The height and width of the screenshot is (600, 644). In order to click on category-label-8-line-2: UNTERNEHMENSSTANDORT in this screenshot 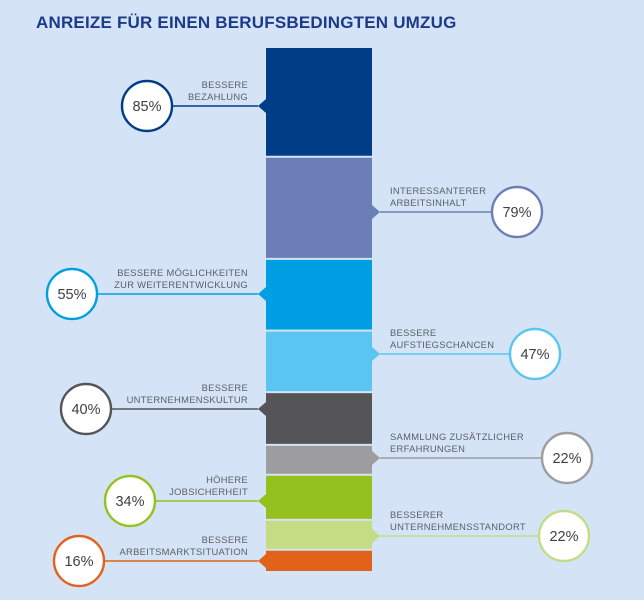, I will do `click(458, 526)`.